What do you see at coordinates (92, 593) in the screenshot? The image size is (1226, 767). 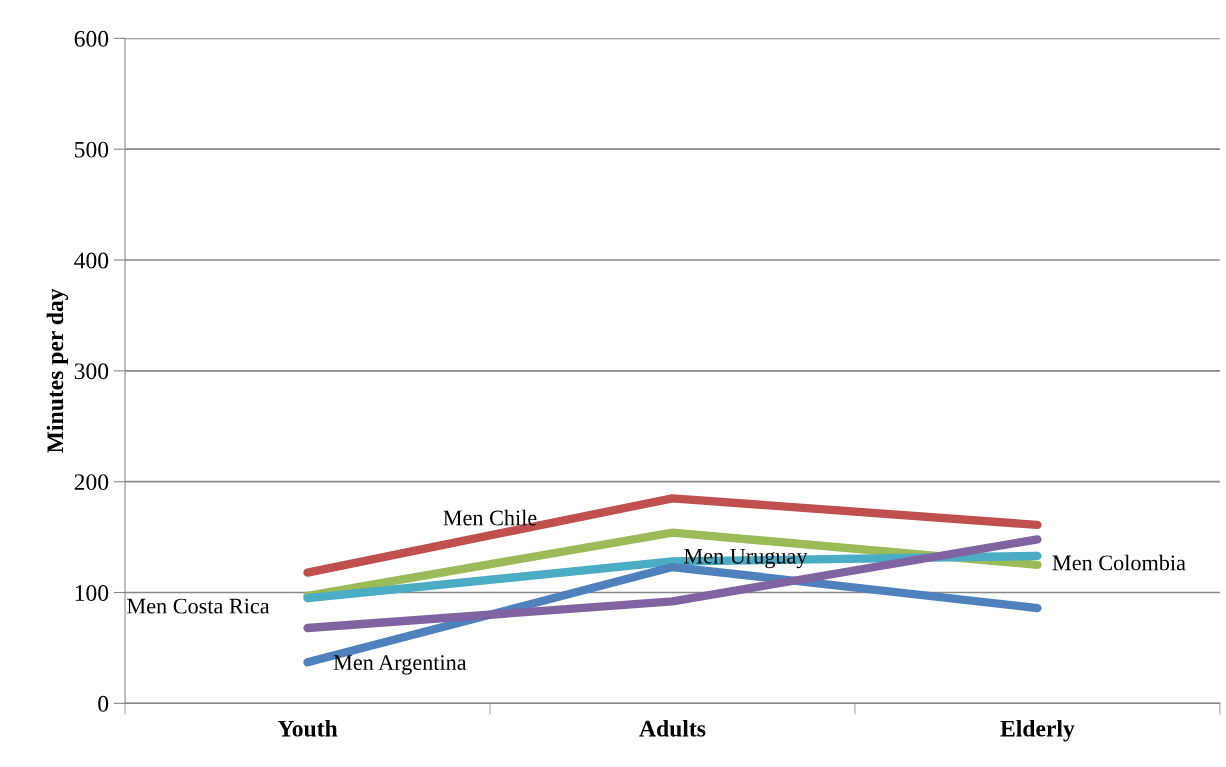 I see `y-tick-label: 100` at bounding box center [92, 593].